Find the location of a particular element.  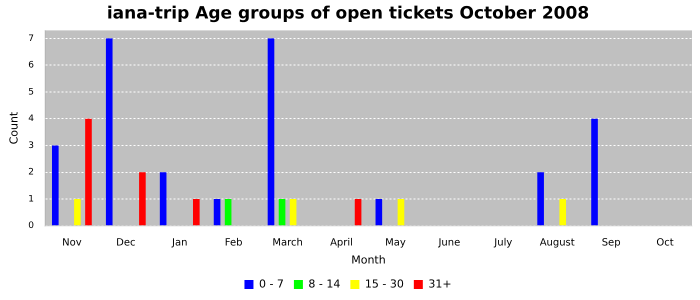

y-tick-label: 4 is located at coordinates (31, 119).